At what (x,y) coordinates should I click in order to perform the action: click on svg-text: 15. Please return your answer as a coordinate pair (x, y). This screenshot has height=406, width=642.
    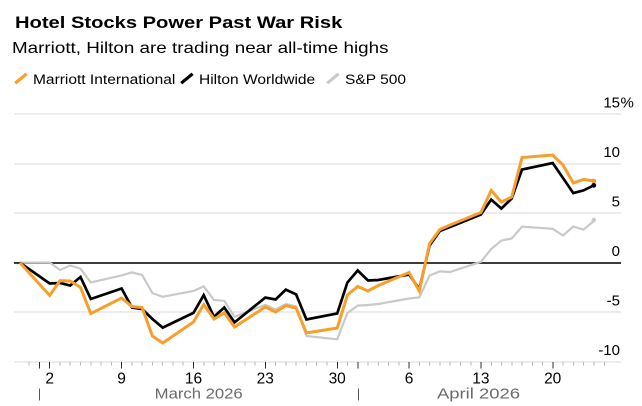
    Looking at the image, I should click on (611, 103).